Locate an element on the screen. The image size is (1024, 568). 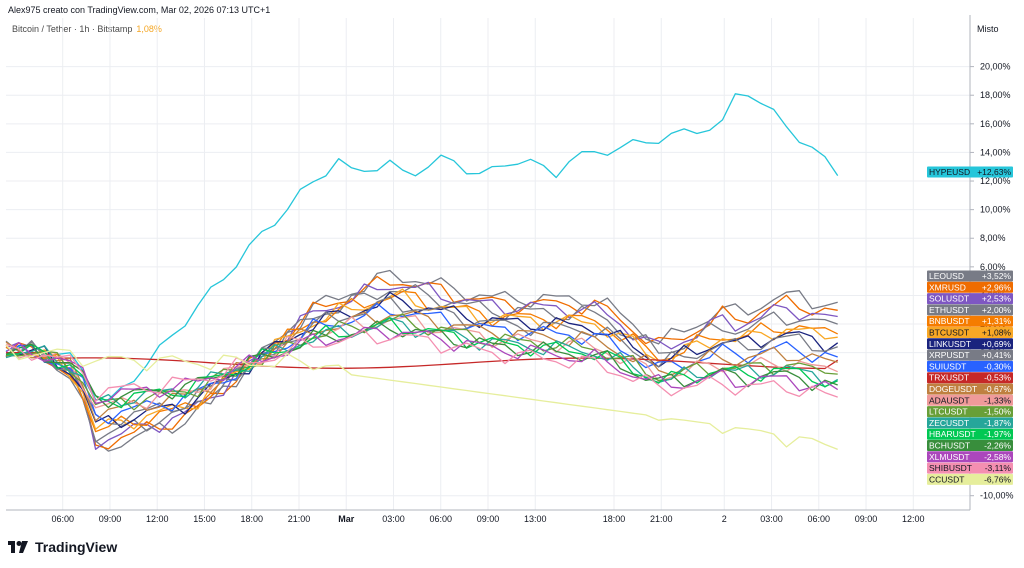
series-label-zecusdt: ZECUSDT -1,87% is located at coordinates (970, 423).